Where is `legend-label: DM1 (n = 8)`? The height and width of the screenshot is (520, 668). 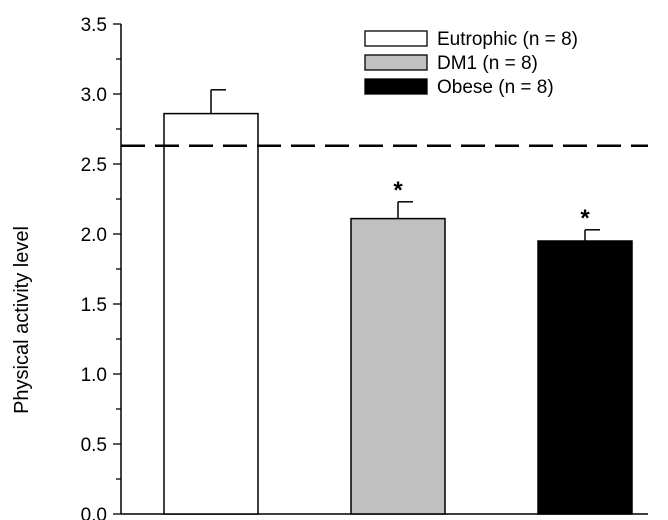 legend-label: DM1 (n = 8) is located at coordinates (487, 63).